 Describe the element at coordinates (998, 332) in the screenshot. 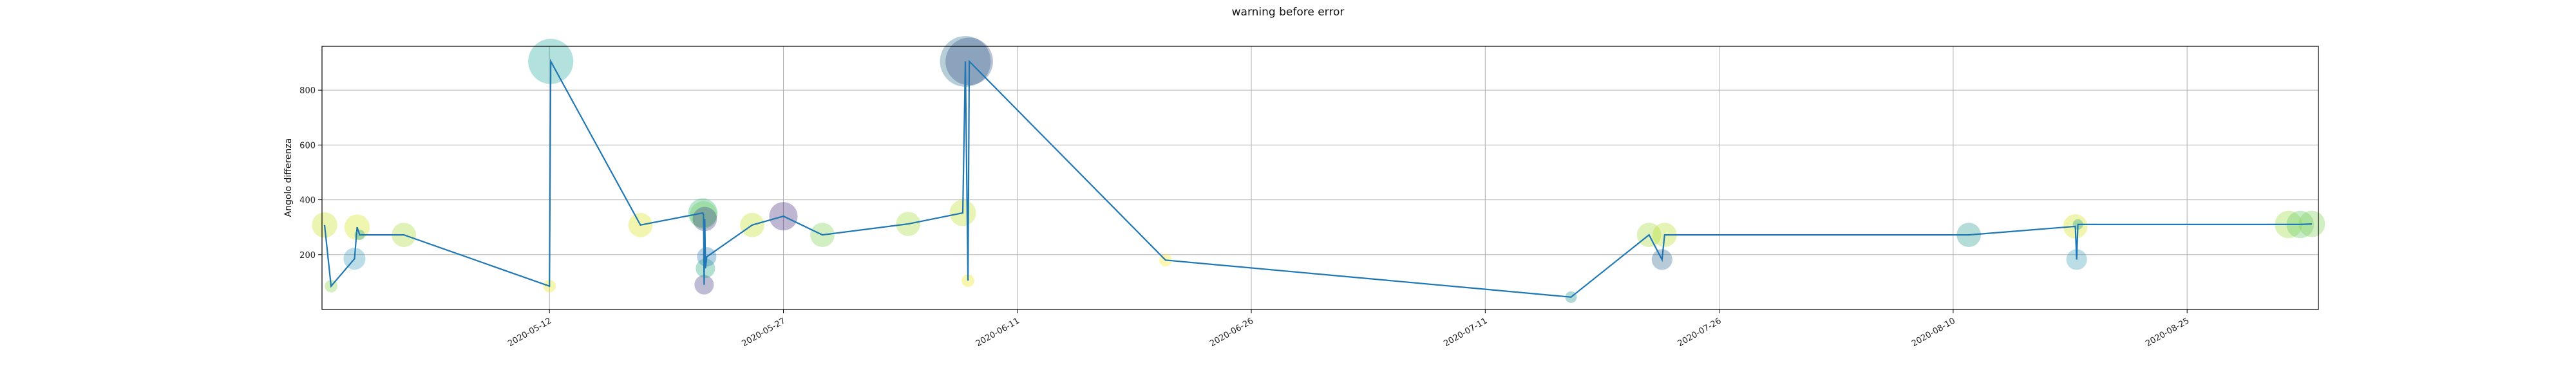

I see `x-tick-label: 2020-06-11` at that location.